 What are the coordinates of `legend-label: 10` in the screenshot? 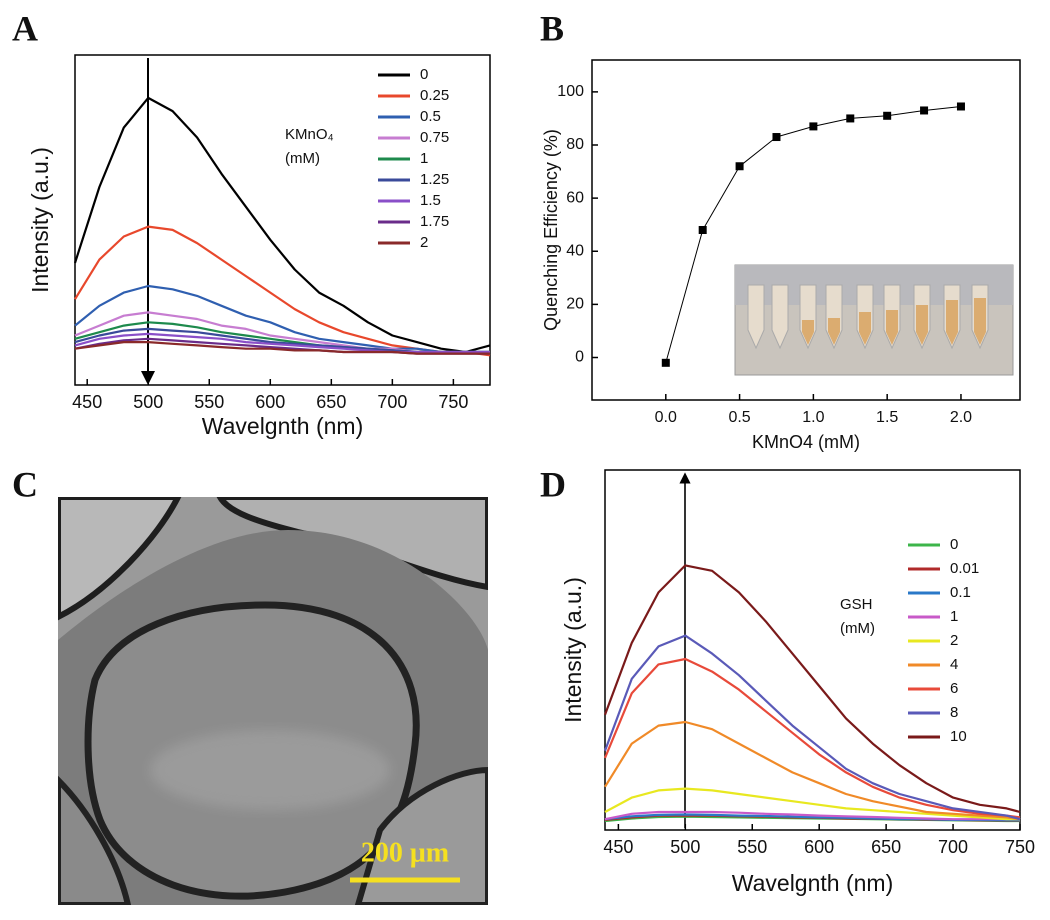 It's located at (958, 736).